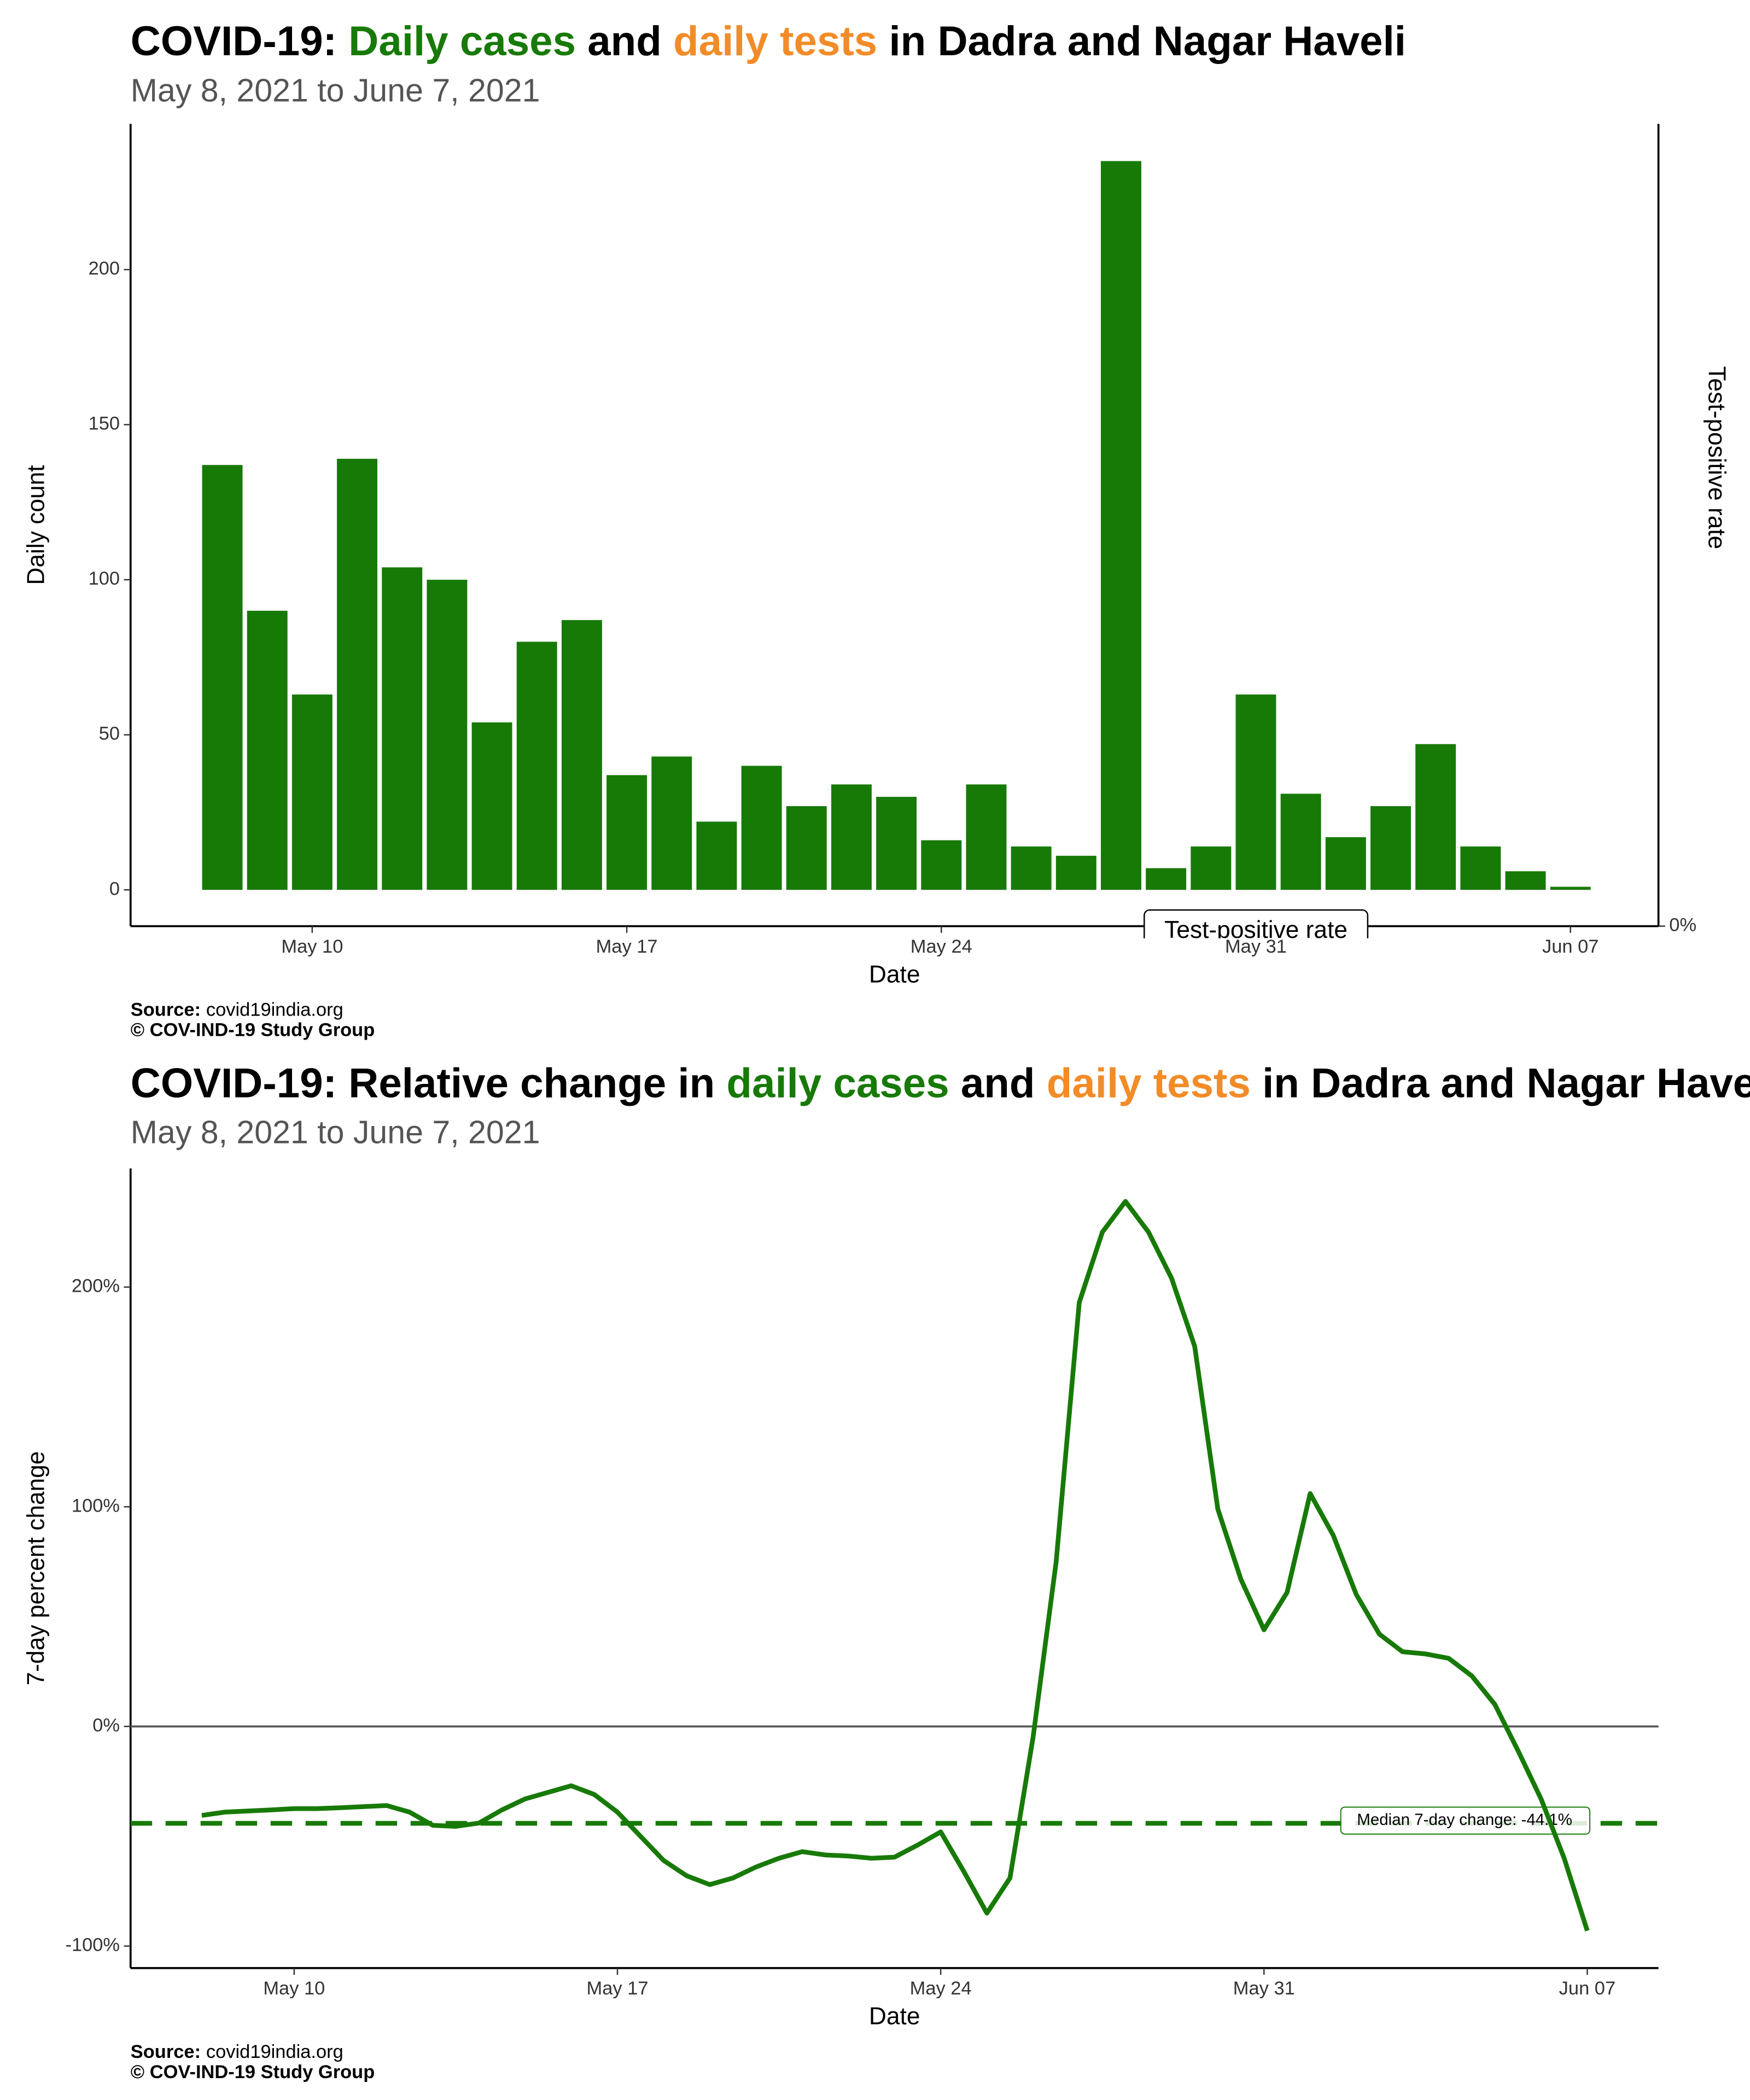 The image size is (1750, 2100). I want to click on y-axis-title: Daily count, so click(36, 525).